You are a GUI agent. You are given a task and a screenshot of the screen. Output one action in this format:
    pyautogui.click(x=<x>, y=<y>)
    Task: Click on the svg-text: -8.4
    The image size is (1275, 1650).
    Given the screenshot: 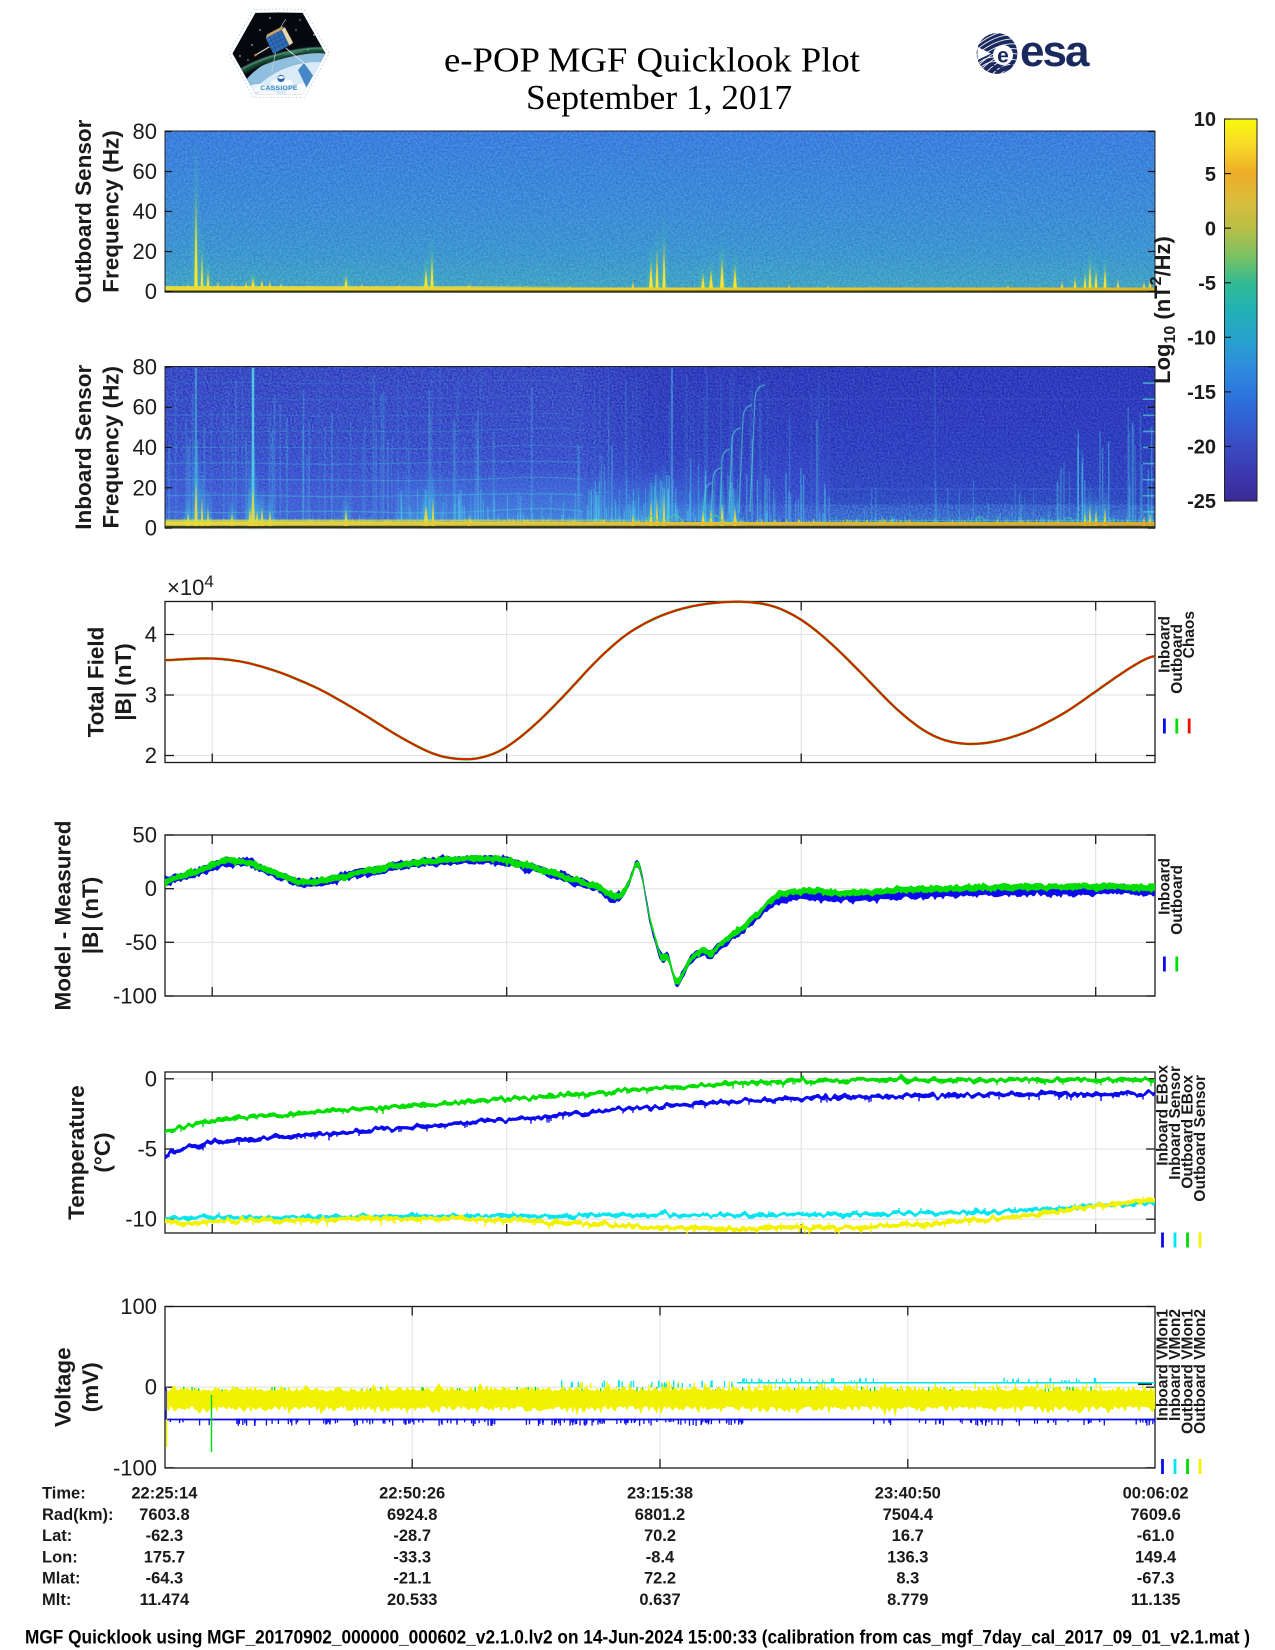 What is the action you would take?
    pyautogui.click(x=660, y=1557)
    